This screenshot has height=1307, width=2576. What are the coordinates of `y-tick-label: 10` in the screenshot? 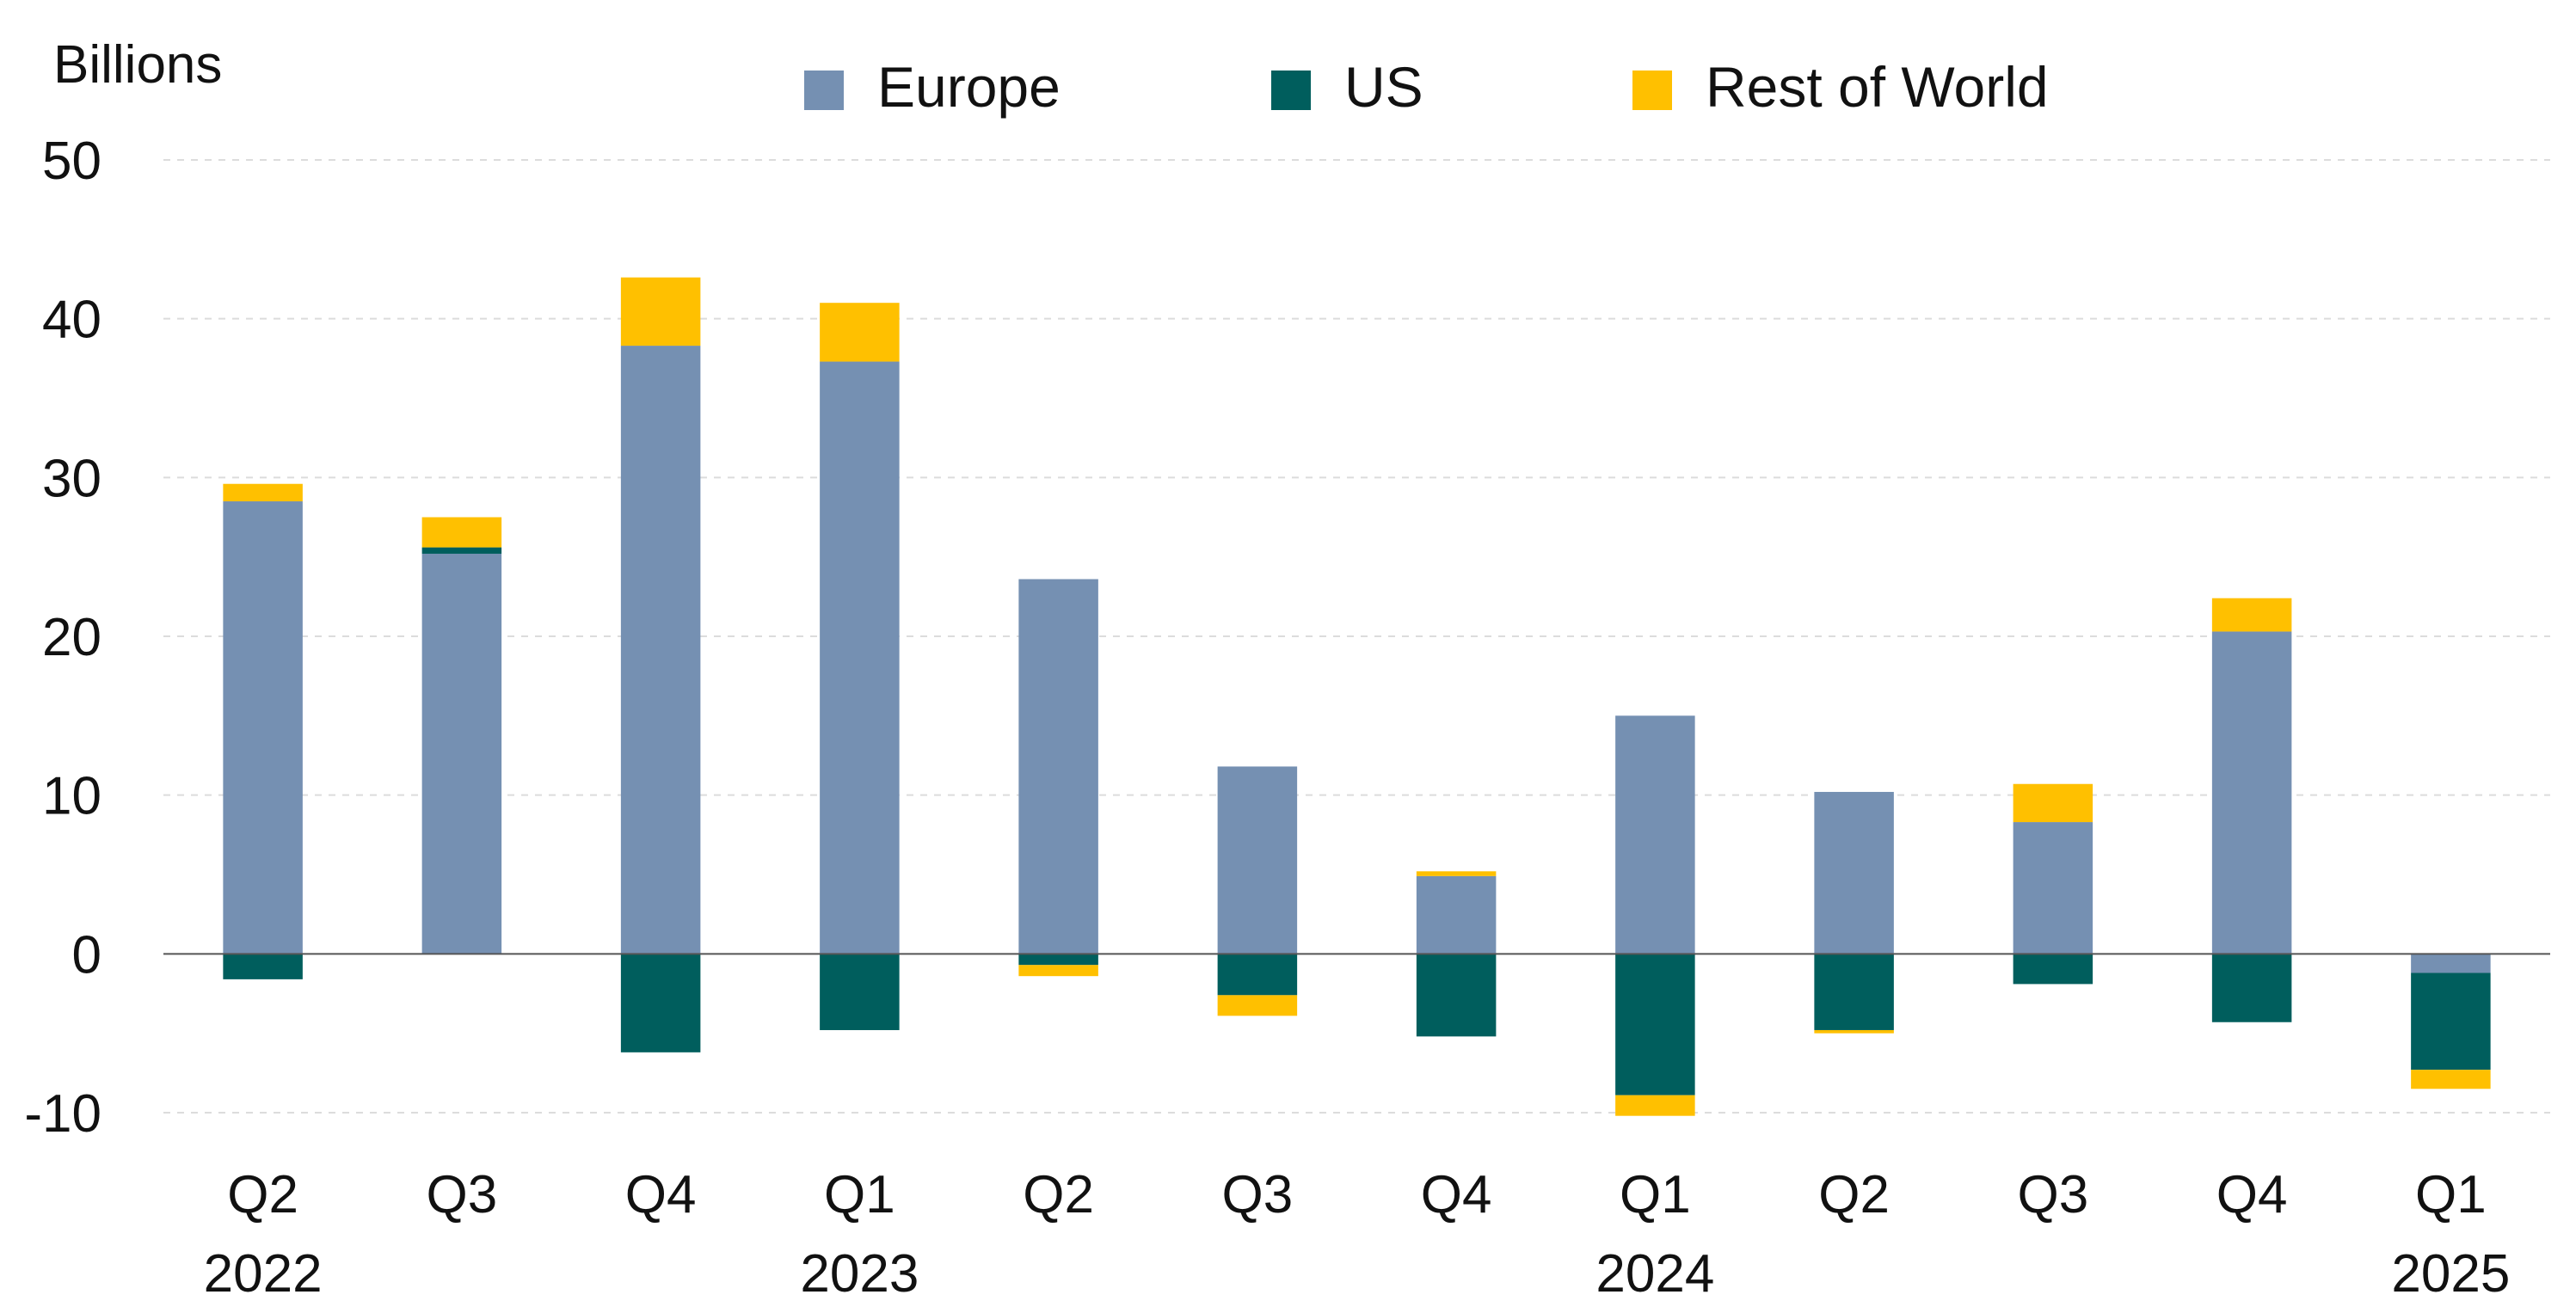 It's located at (71, 796).